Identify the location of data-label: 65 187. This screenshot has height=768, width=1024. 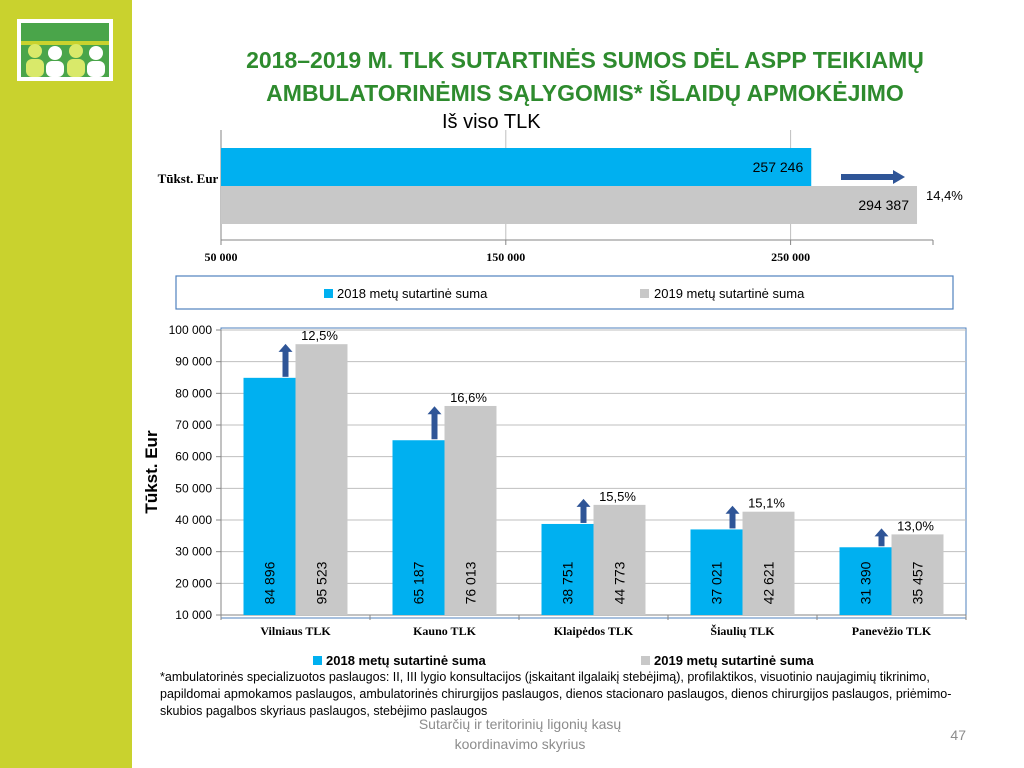
(419, 582).